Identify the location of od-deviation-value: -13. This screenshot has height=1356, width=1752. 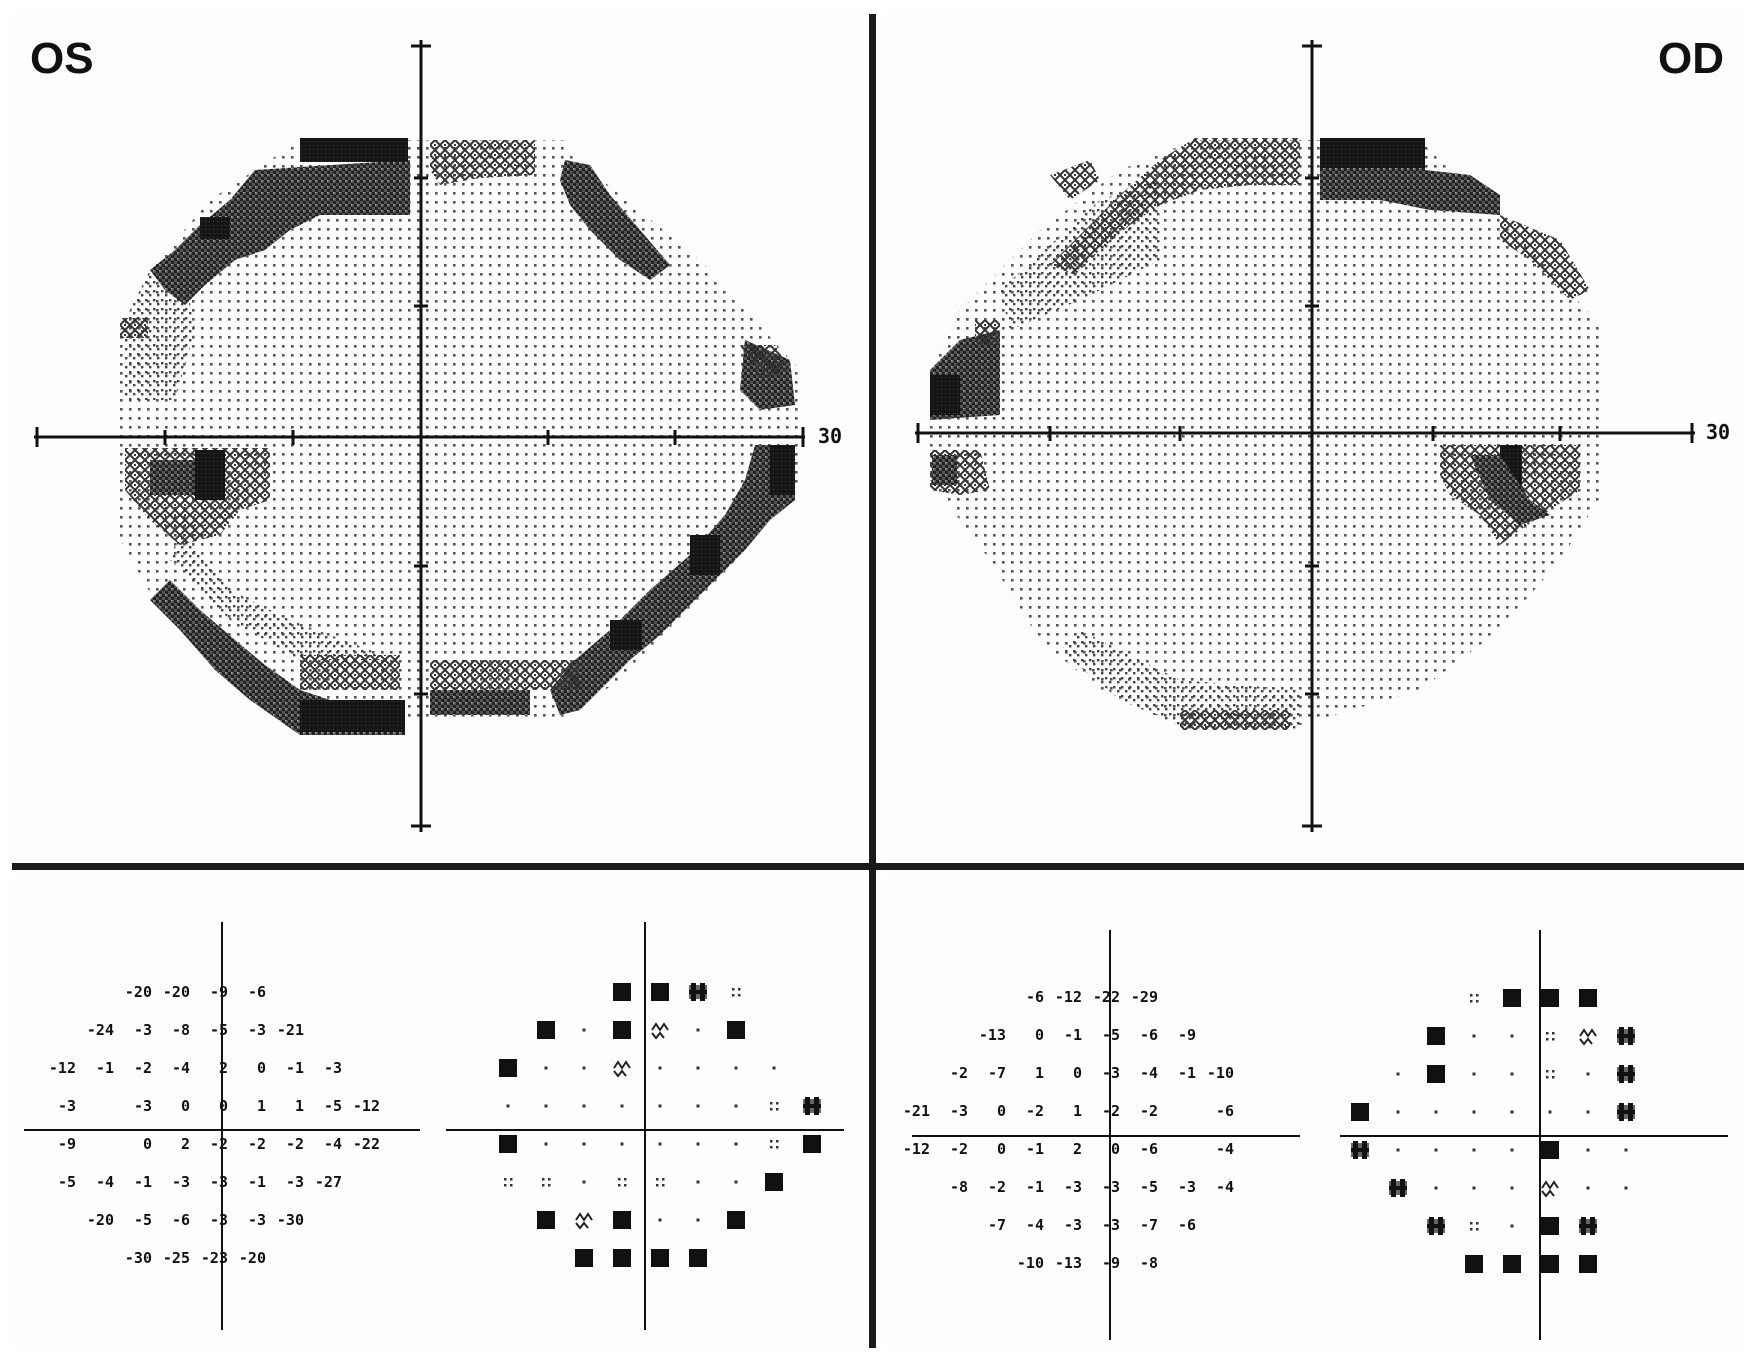
(992, 1035).